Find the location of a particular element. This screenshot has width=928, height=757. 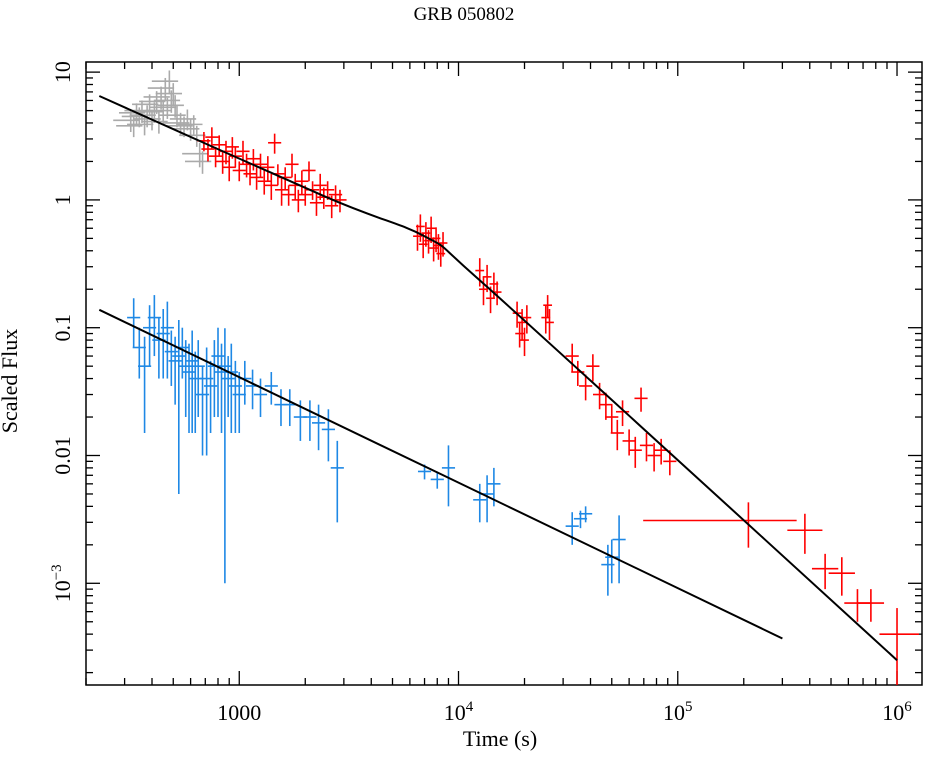

x-tick-label: 1000 is located at coordinates (239, 712).